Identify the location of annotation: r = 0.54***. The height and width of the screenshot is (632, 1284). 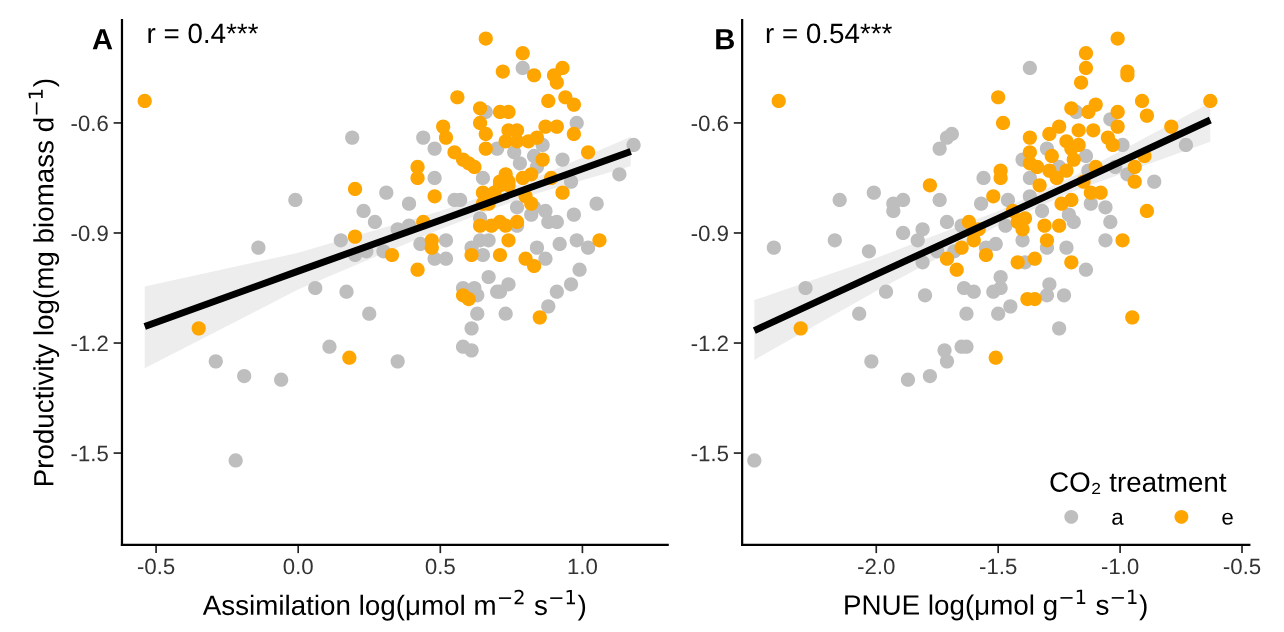
(829, 33).